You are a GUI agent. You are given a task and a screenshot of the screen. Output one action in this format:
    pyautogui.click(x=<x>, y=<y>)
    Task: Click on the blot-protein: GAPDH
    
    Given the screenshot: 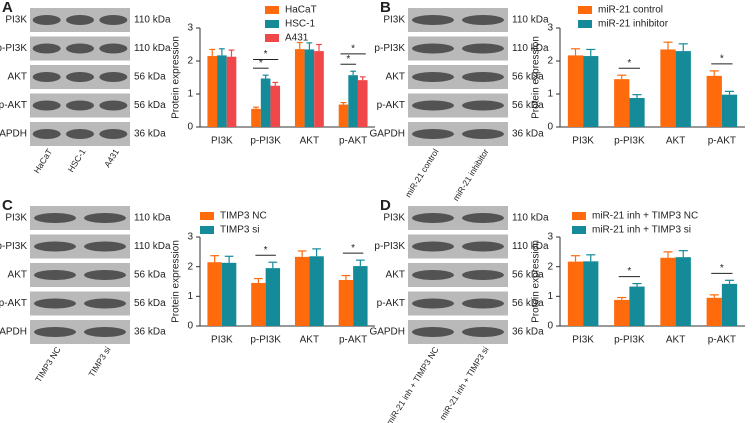 What is the action you would take?
    pyautogui.click(x=13, y=332)
    